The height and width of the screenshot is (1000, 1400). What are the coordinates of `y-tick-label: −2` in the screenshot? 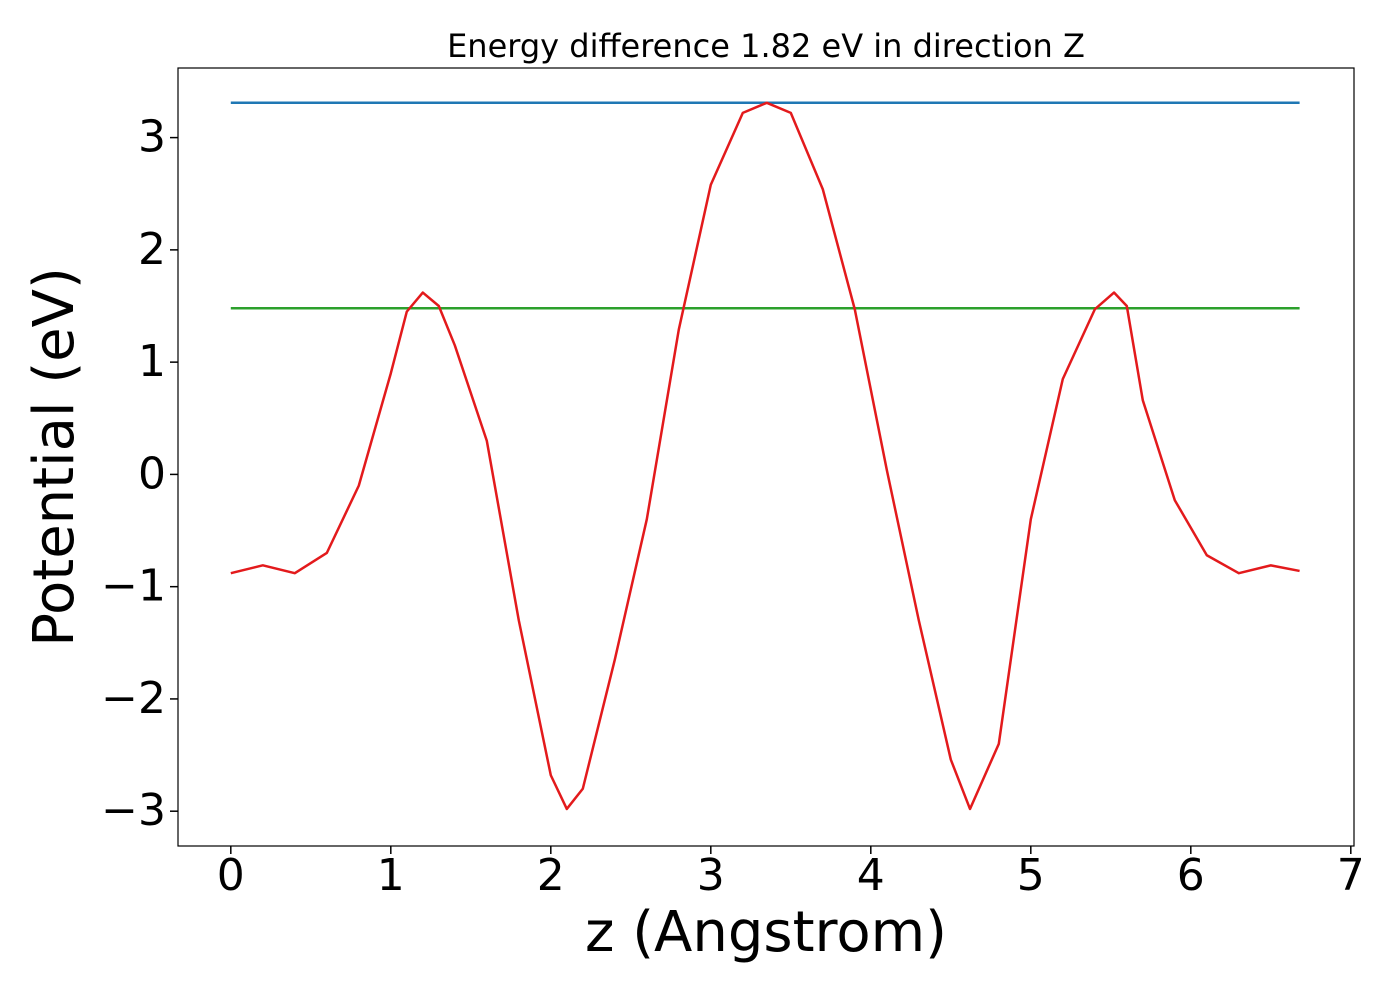 It's located at (133, 698).